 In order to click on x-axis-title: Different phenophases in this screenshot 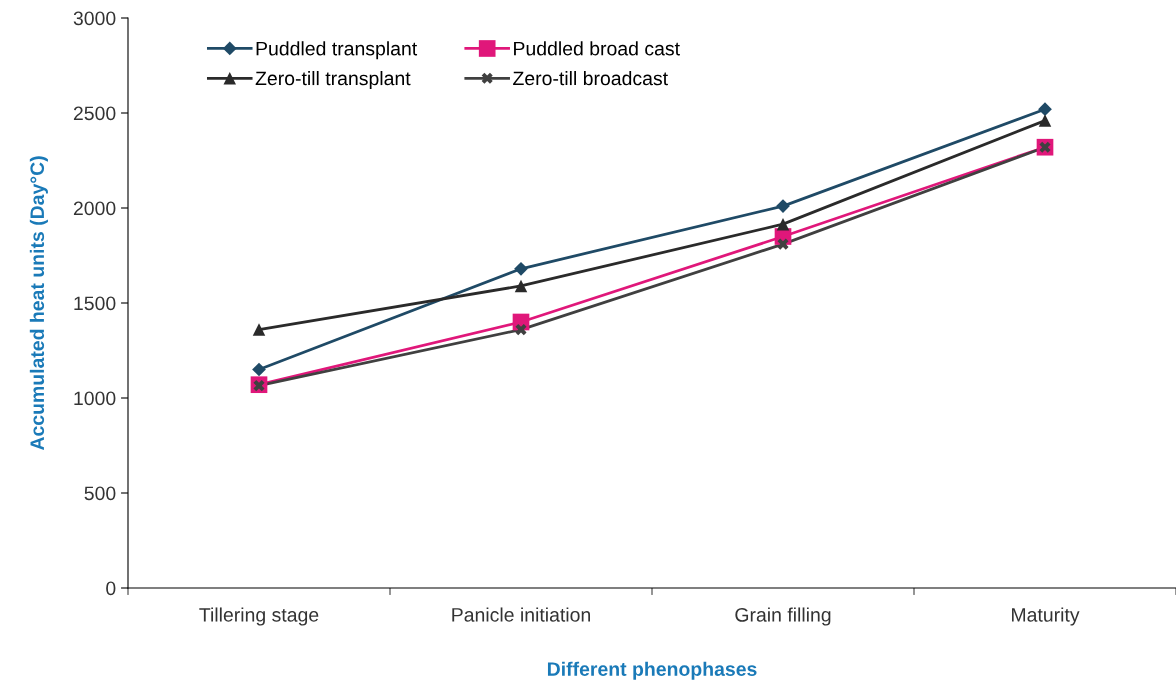, I will do `click(652, 670)`.